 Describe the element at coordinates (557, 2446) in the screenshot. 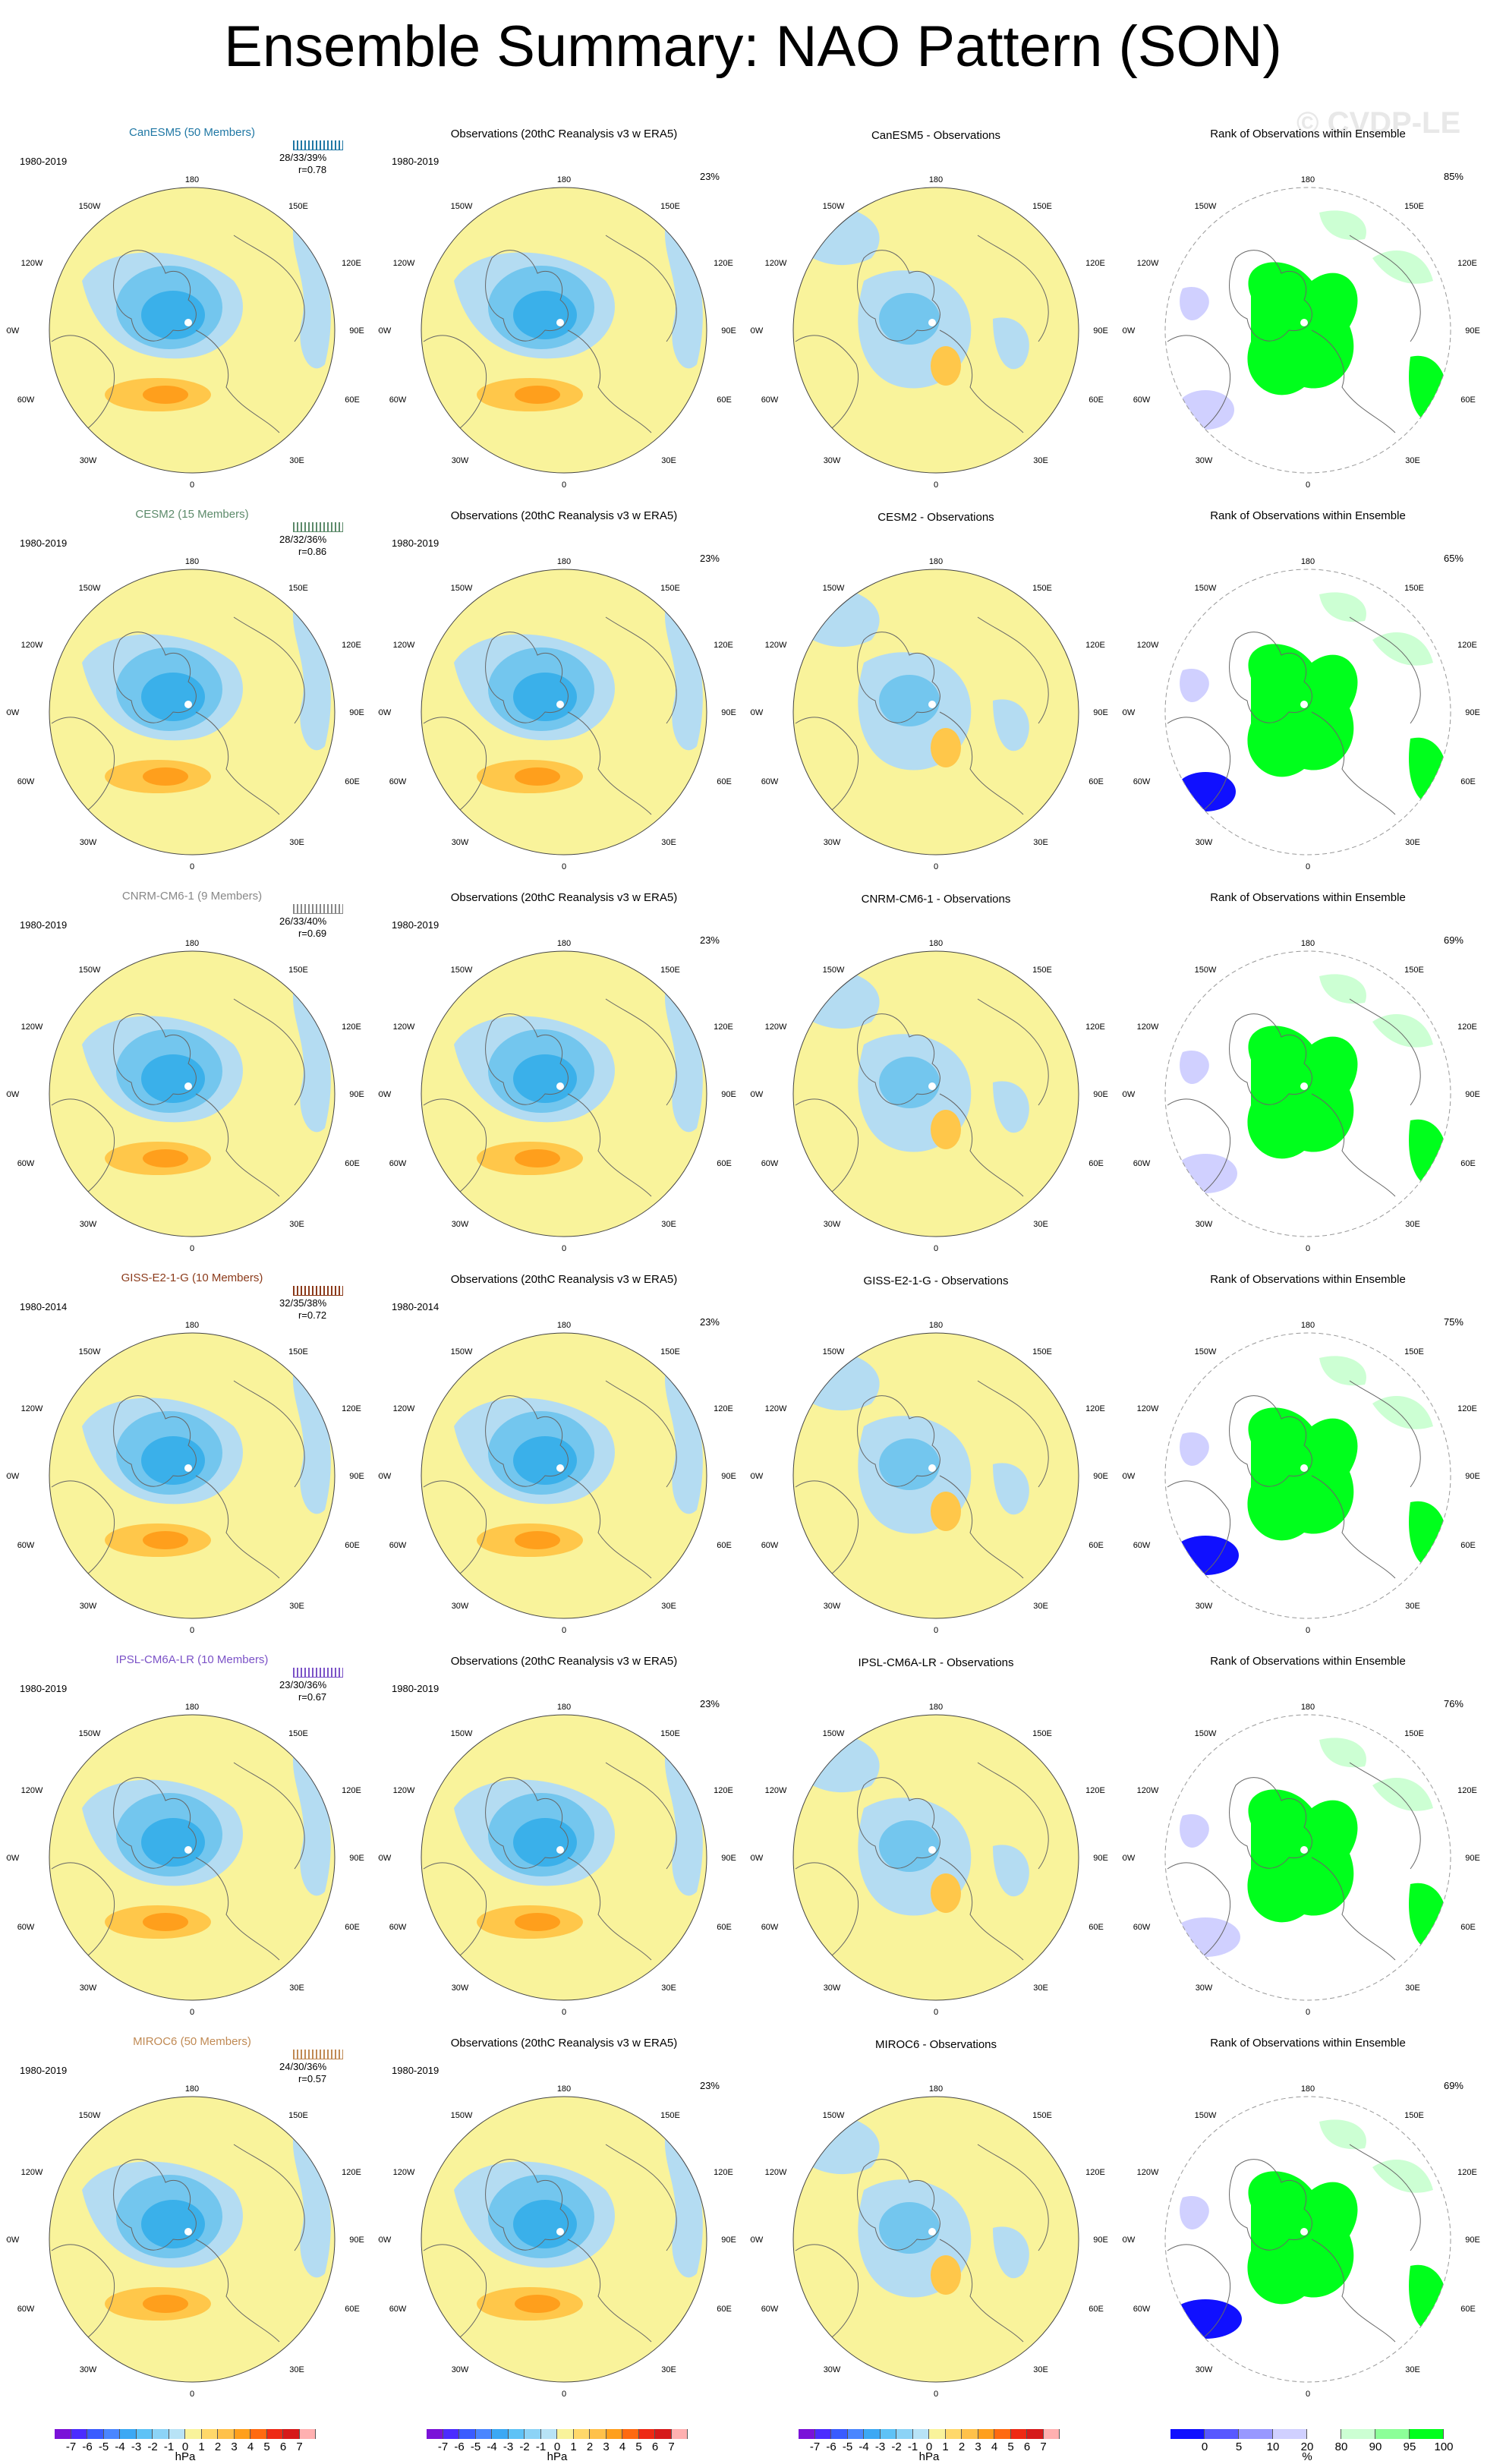

I see `colorbar-obs-hpa: -7 -6 -5 -4 -3 -2 -1 0 1 2 3 4 5 6 7 hPa` at that location.